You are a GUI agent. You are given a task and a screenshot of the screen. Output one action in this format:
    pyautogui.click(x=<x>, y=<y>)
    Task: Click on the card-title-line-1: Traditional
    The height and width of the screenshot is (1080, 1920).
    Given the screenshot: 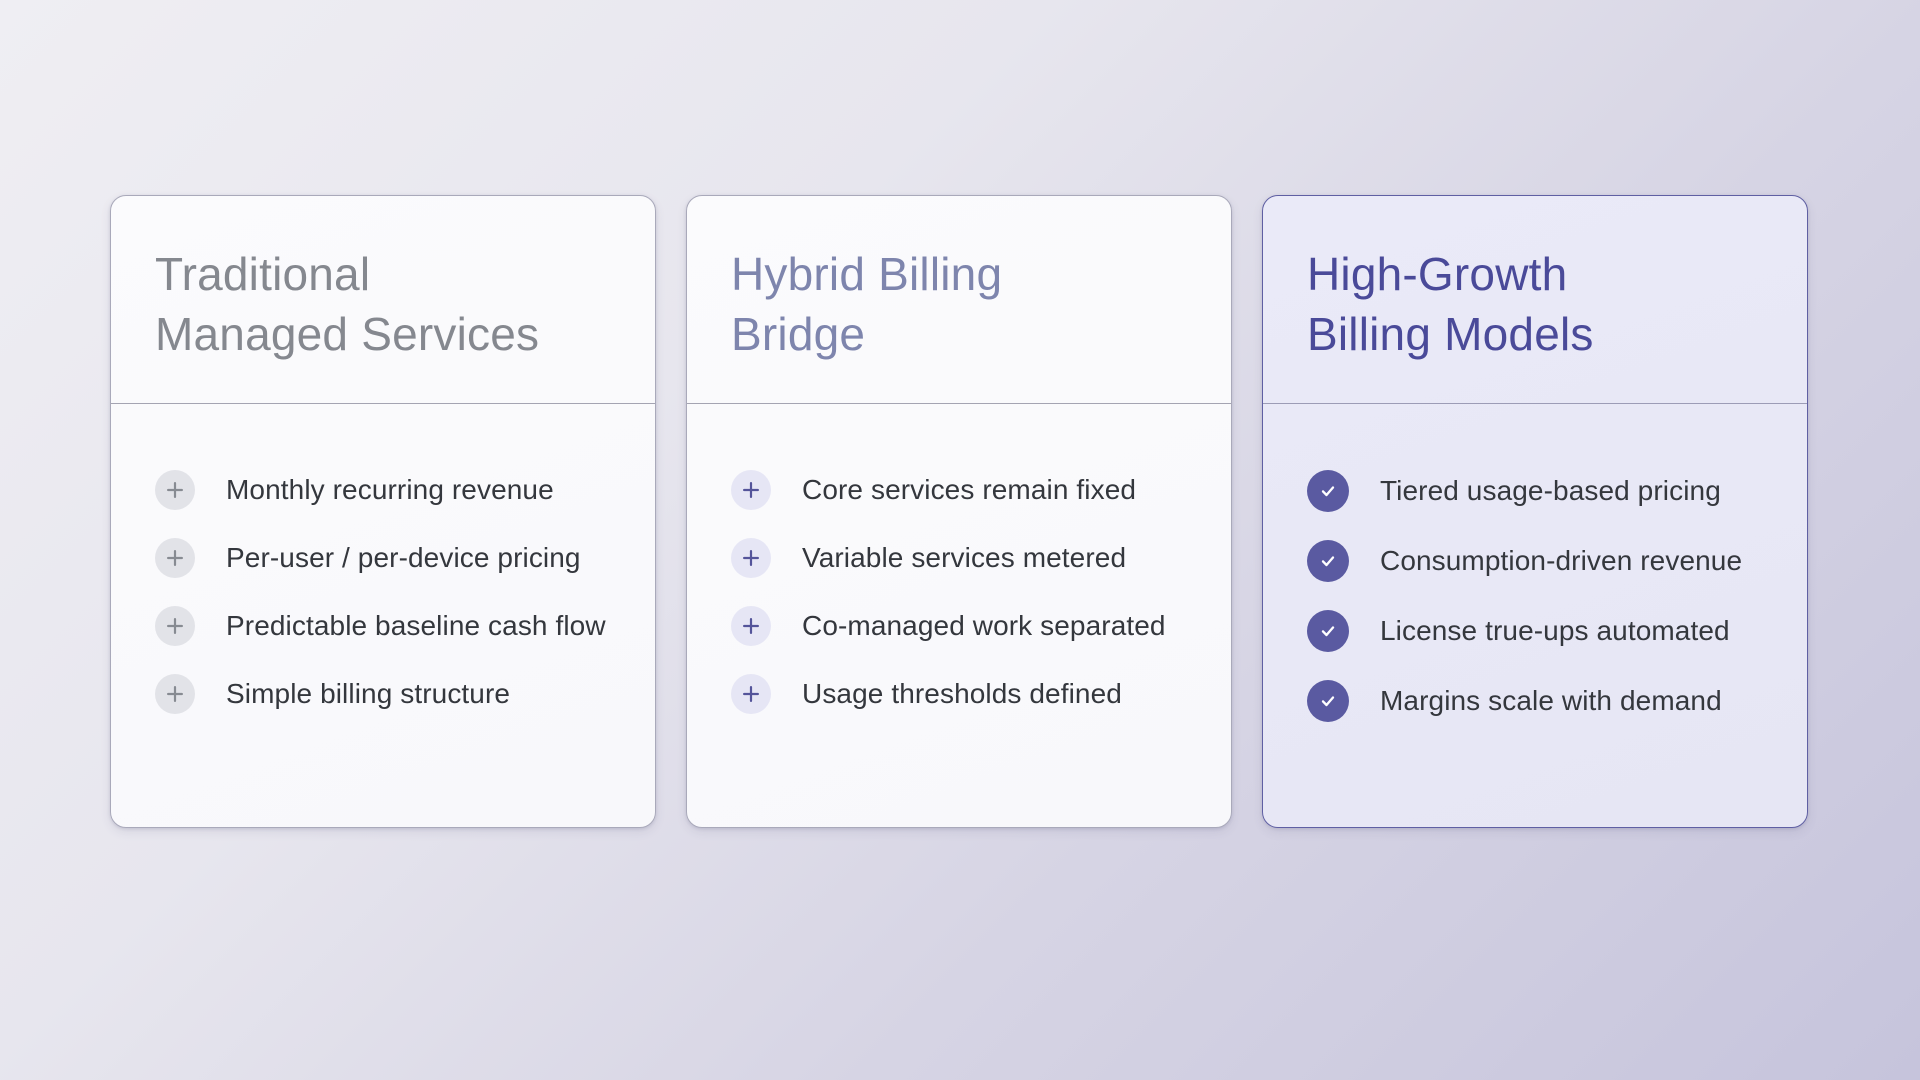 What is the action you would take?
    pyautogui.click(x=263, y=274)
    